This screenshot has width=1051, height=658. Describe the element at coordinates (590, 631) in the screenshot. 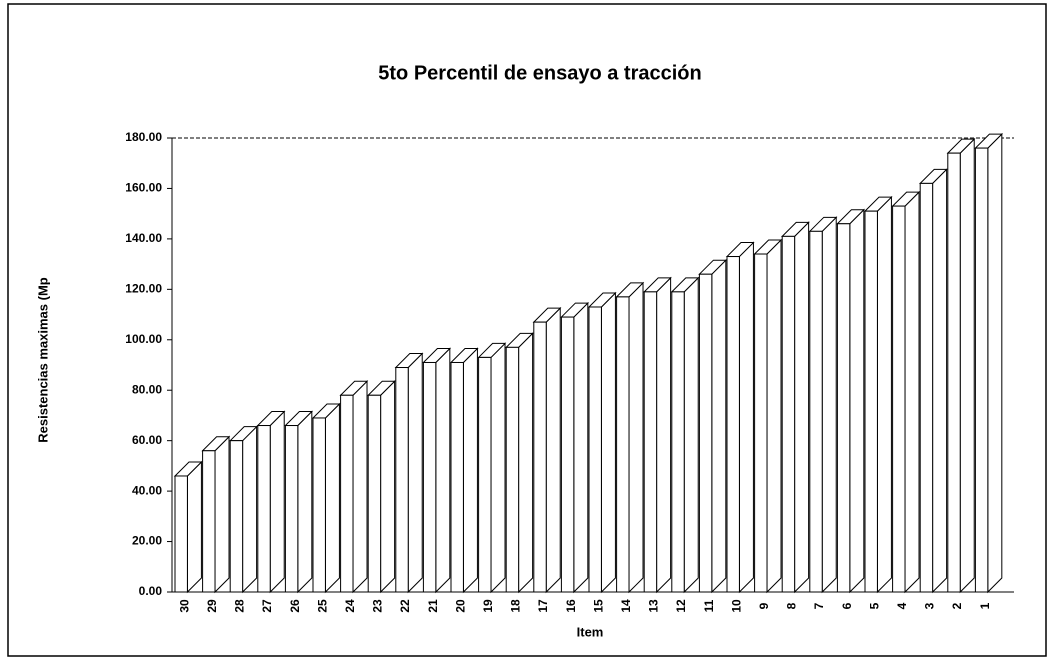

I see `x-axis-label: Item` at that location.